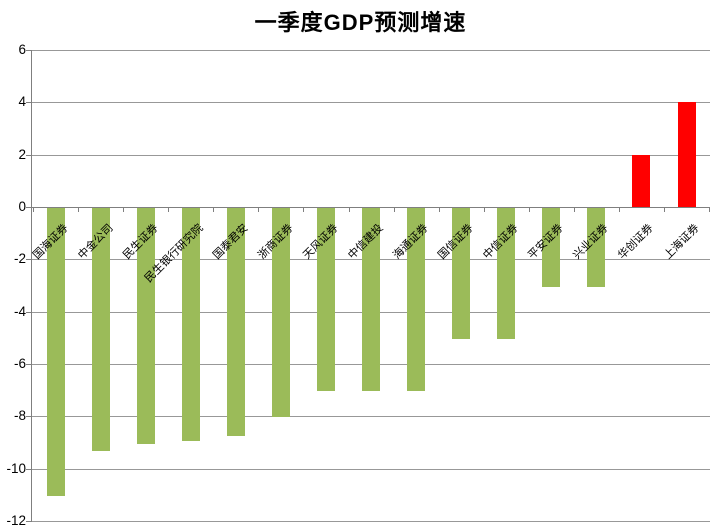 The image size is (721, 532). I want to click on x-axis-line, so click(370, 207).